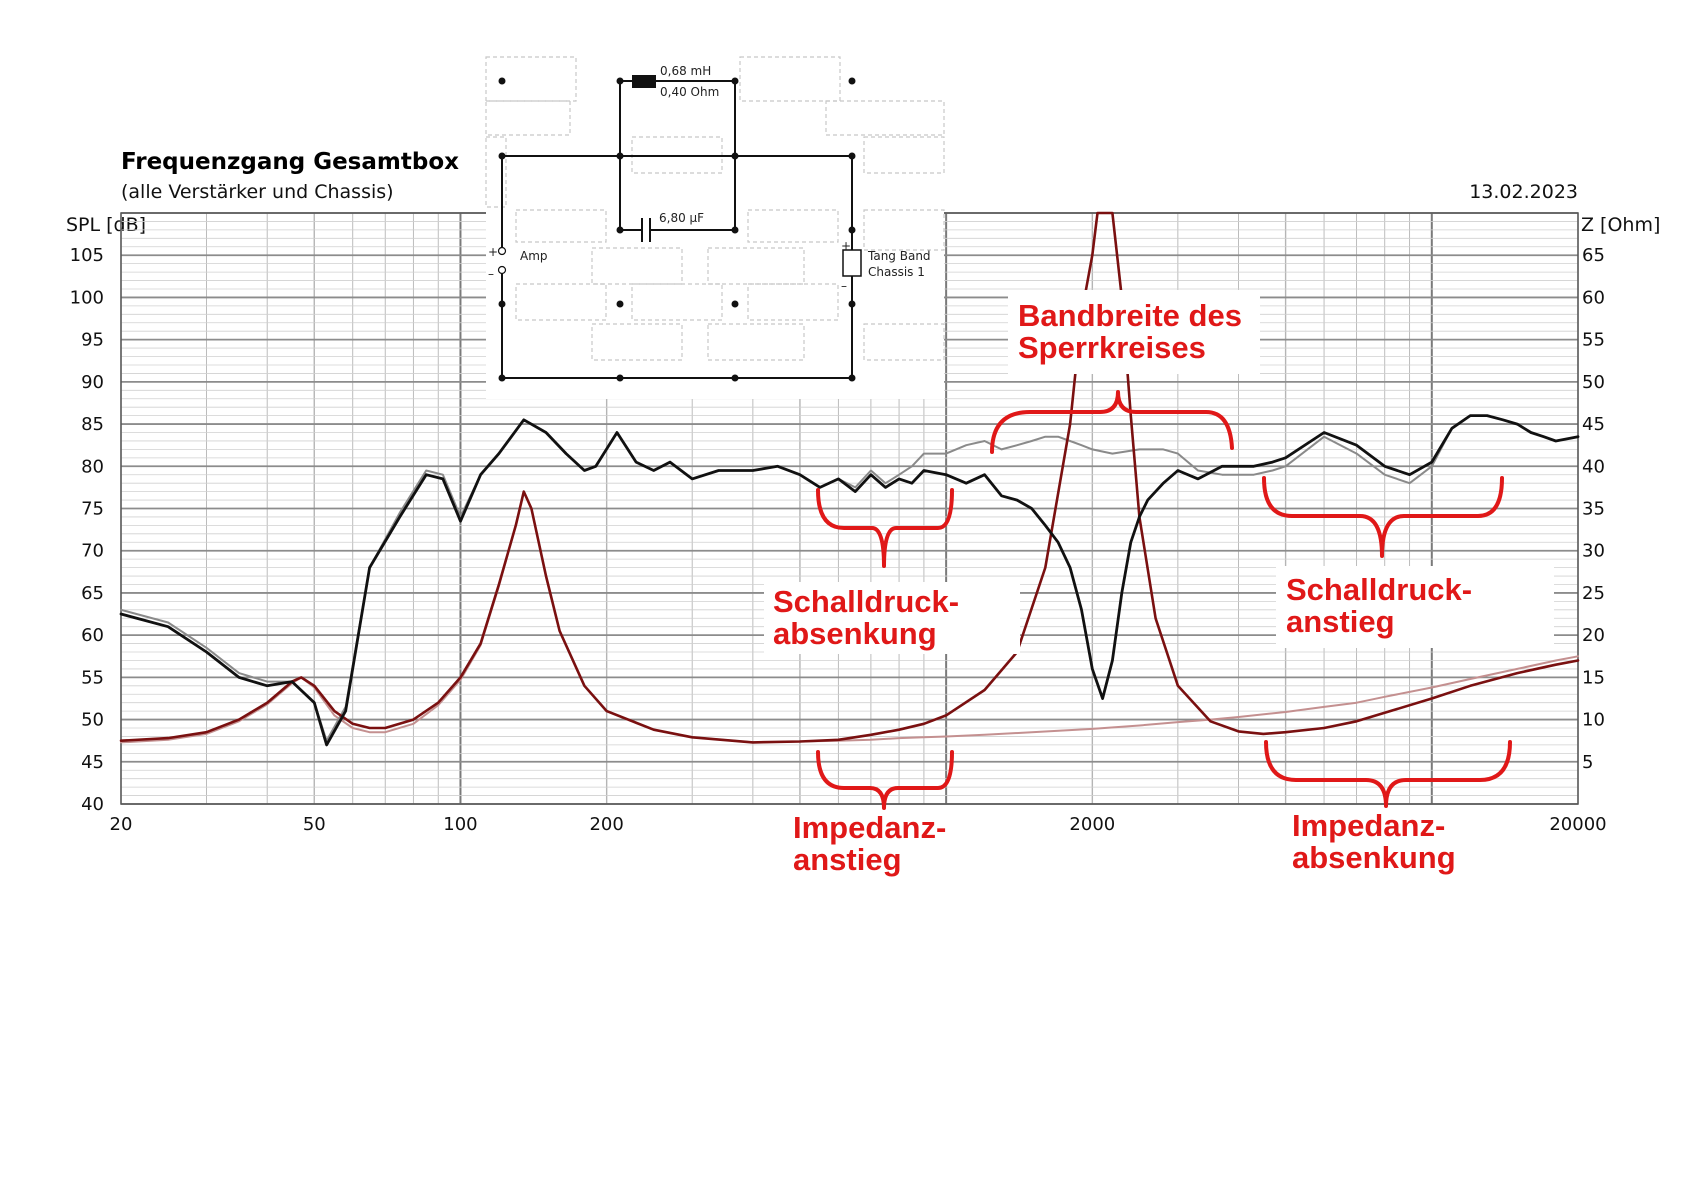 This screenshot has width=1684, height=1191. Describe the element at coordinates (869, 827) in the screenshot. I see `annotation-impedanz-anstieg-line-1: Impedanz-` at that location.